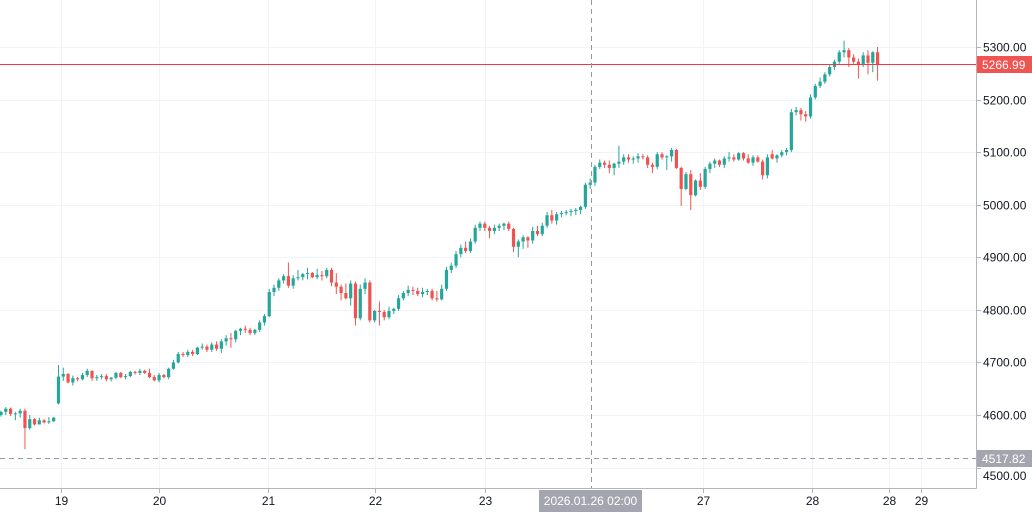 The height and width of the screenshot is (512, 1032). What do you see at coordinates (1004, 458) in the screenshot?
I see `crosshair-price-badge-background` at bounding box center [1004, 458].